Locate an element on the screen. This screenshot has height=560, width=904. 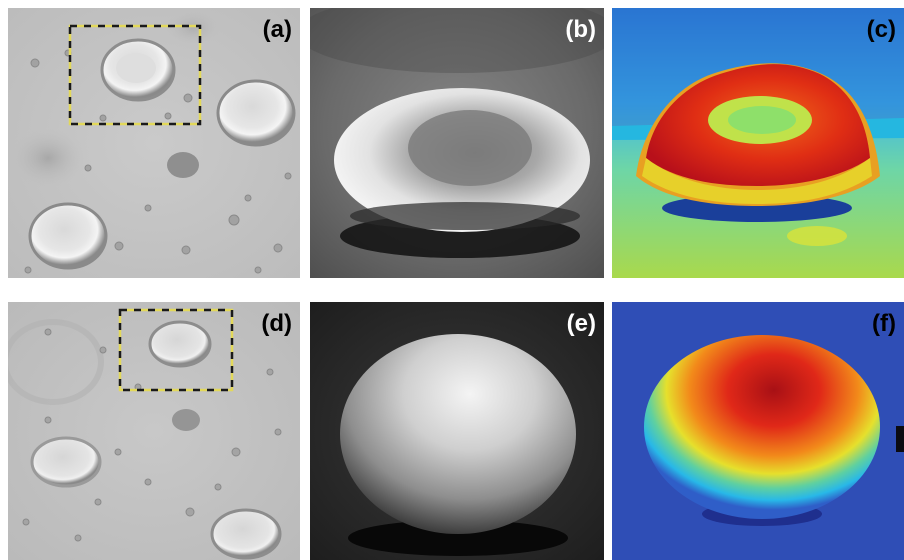
microscope-image-d is located at coordinates (154, 431).